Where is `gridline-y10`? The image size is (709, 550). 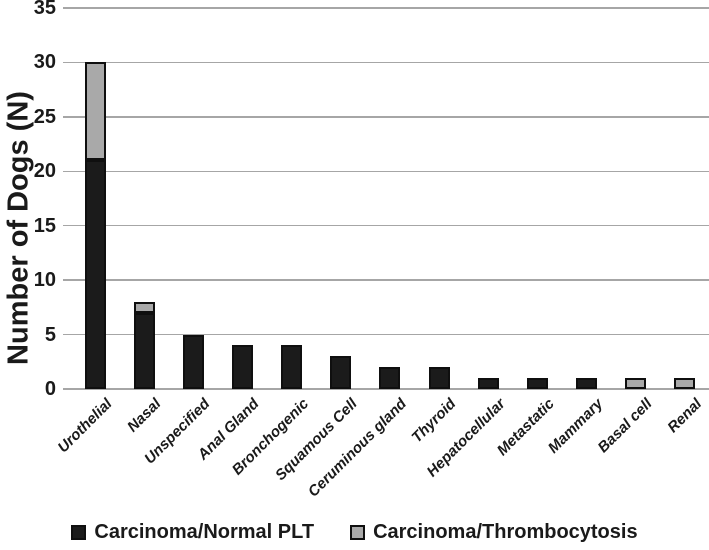
gridline-y10 is located at coordinates (386, 280).